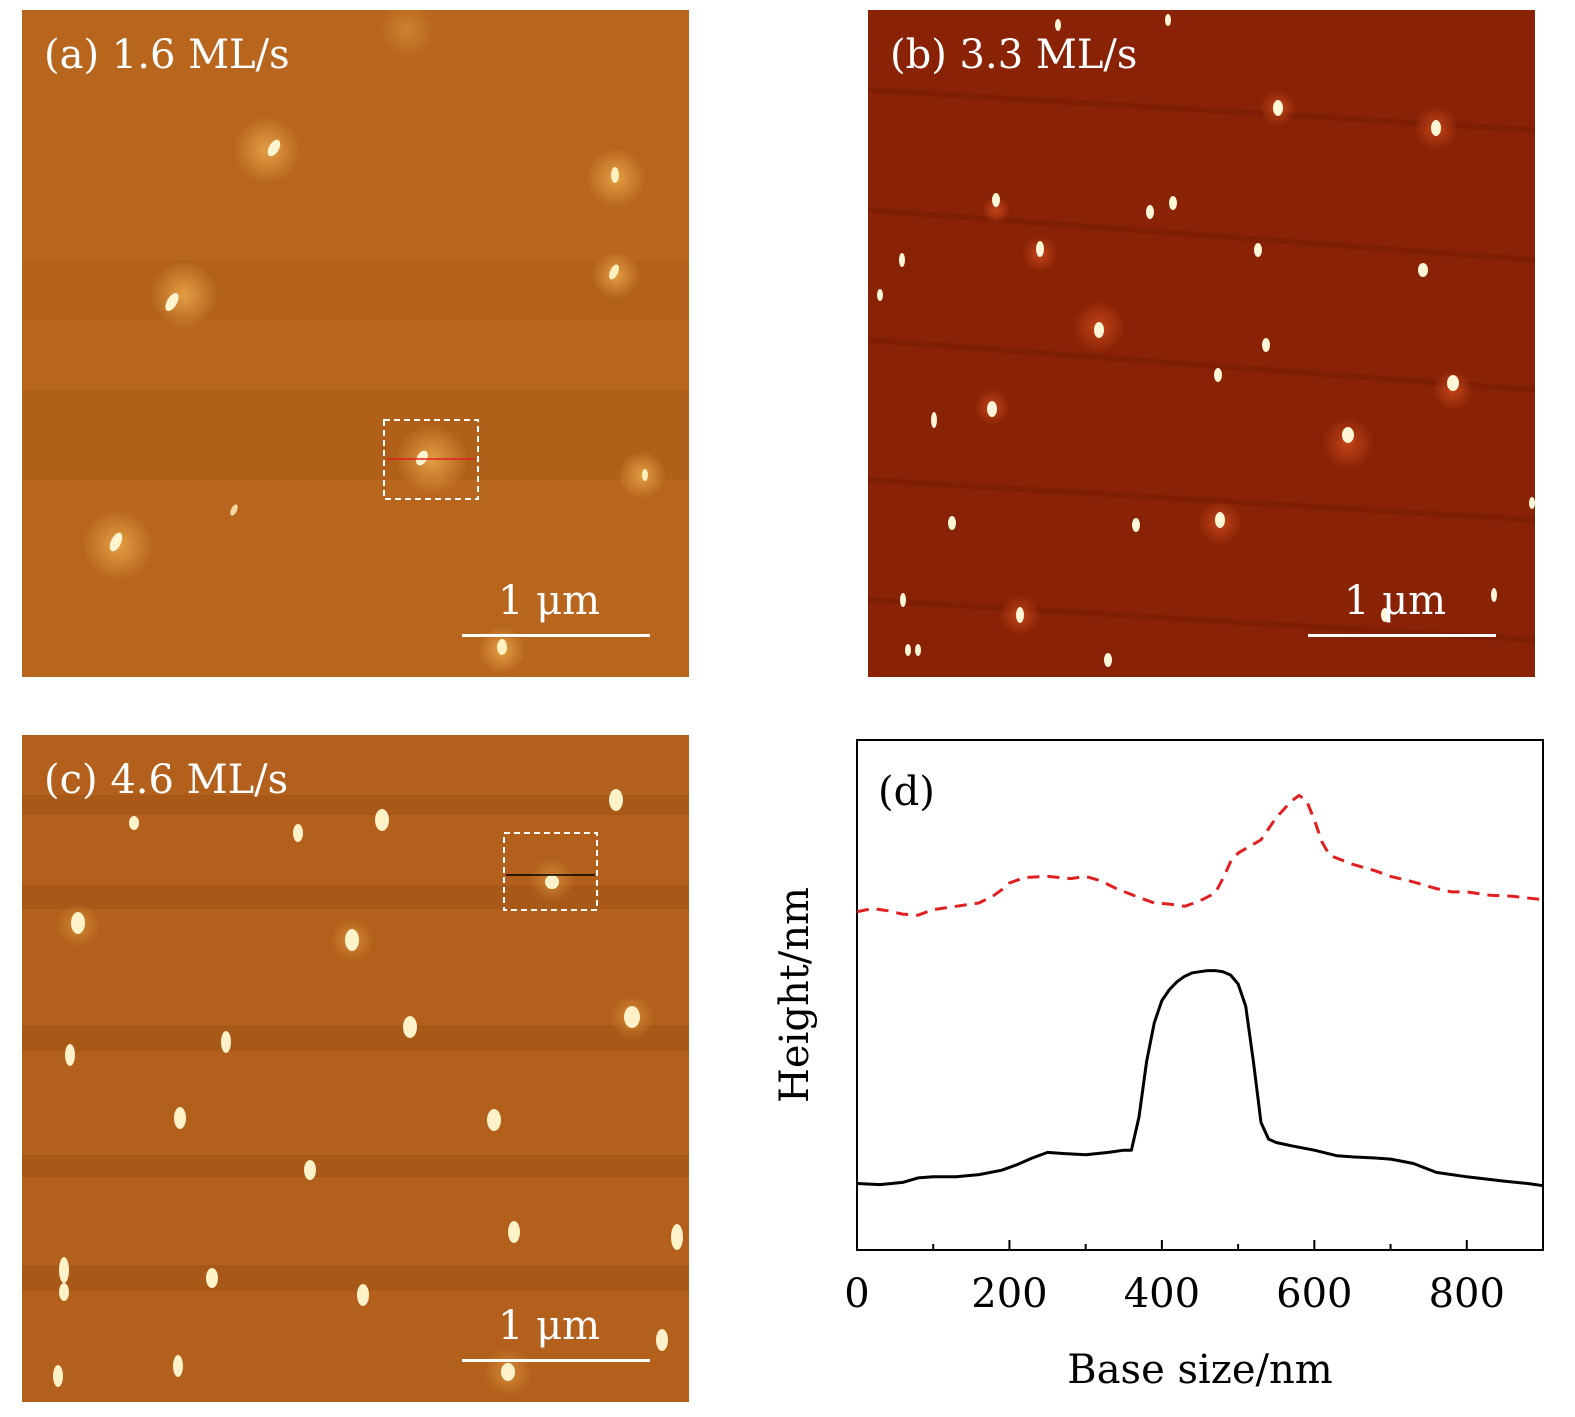  What do you see at coordinates (1014, 55) in the screenshot?
I see `panel-label-b: (b) 3.3 ML/s` at bounding box center [1014, 55].